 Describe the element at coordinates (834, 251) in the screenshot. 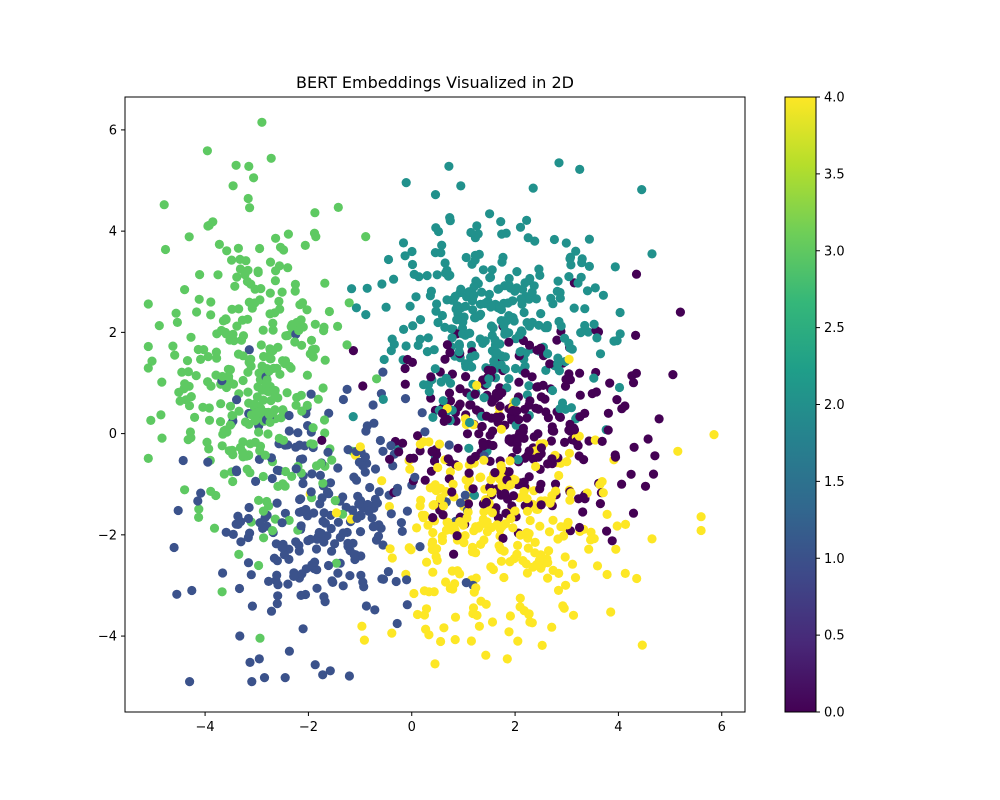

I see `colorbar-tick-label: 3.0` at that location.